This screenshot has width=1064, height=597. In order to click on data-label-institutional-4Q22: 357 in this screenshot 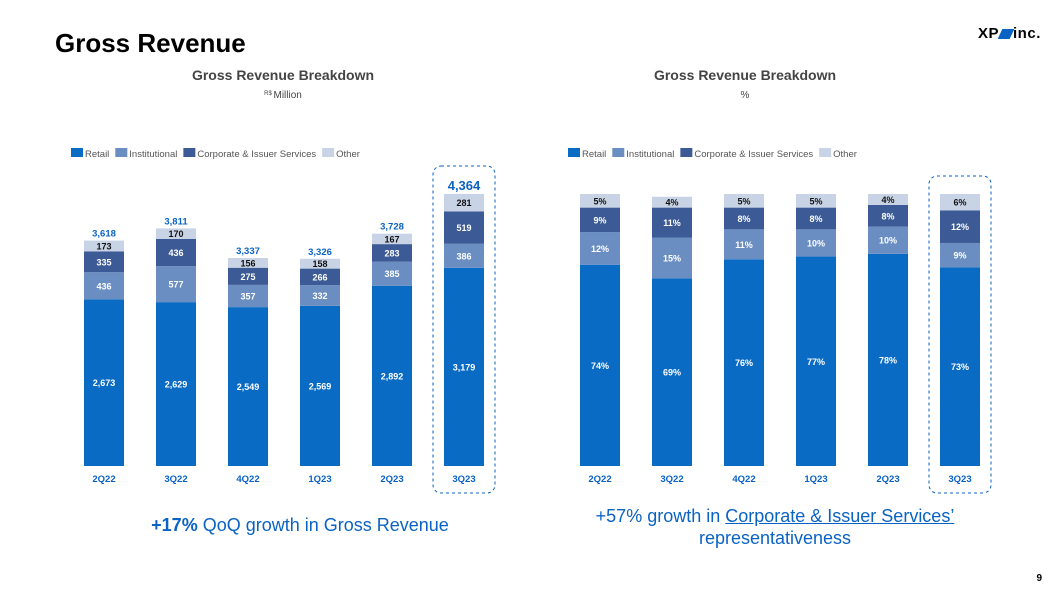, I will do `click(247, 297)`.